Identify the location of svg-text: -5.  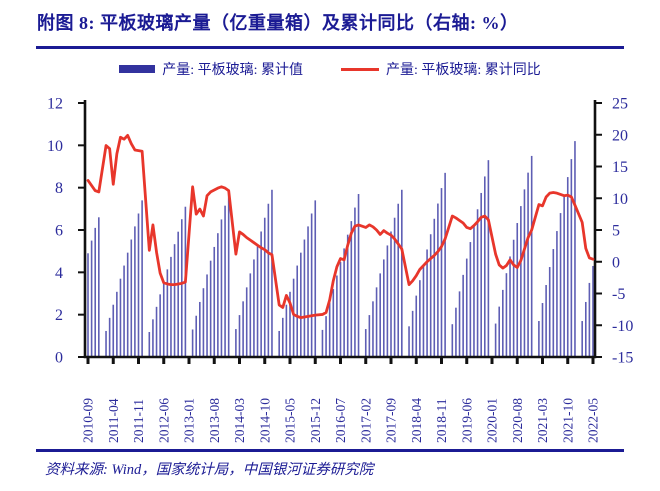
(618, 294).